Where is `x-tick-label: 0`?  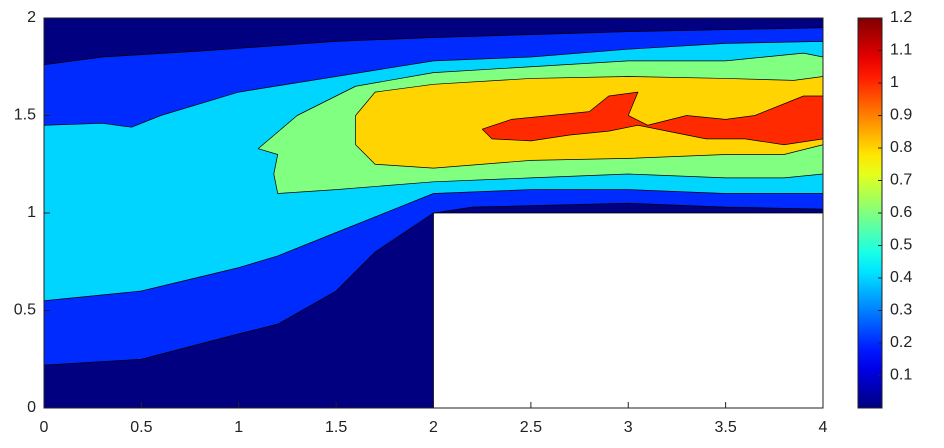 x-tick-label: 0 is located at coordinates (44, 427).